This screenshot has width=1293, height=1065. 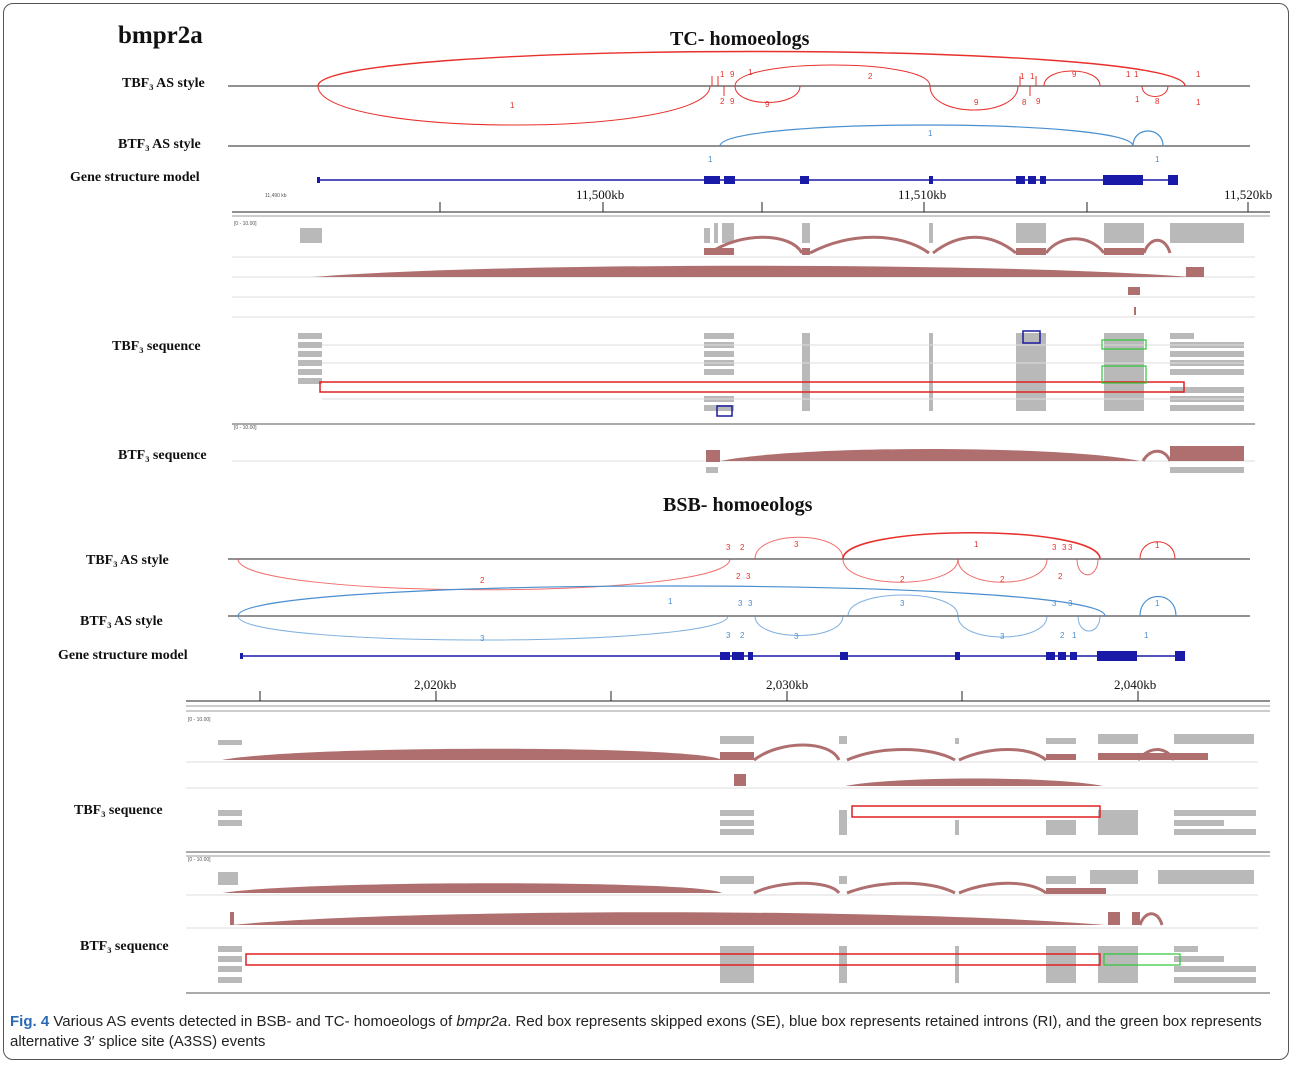 I want to click on bsb-gene-model-label: Gene structure model, so click(x=123, y=655).